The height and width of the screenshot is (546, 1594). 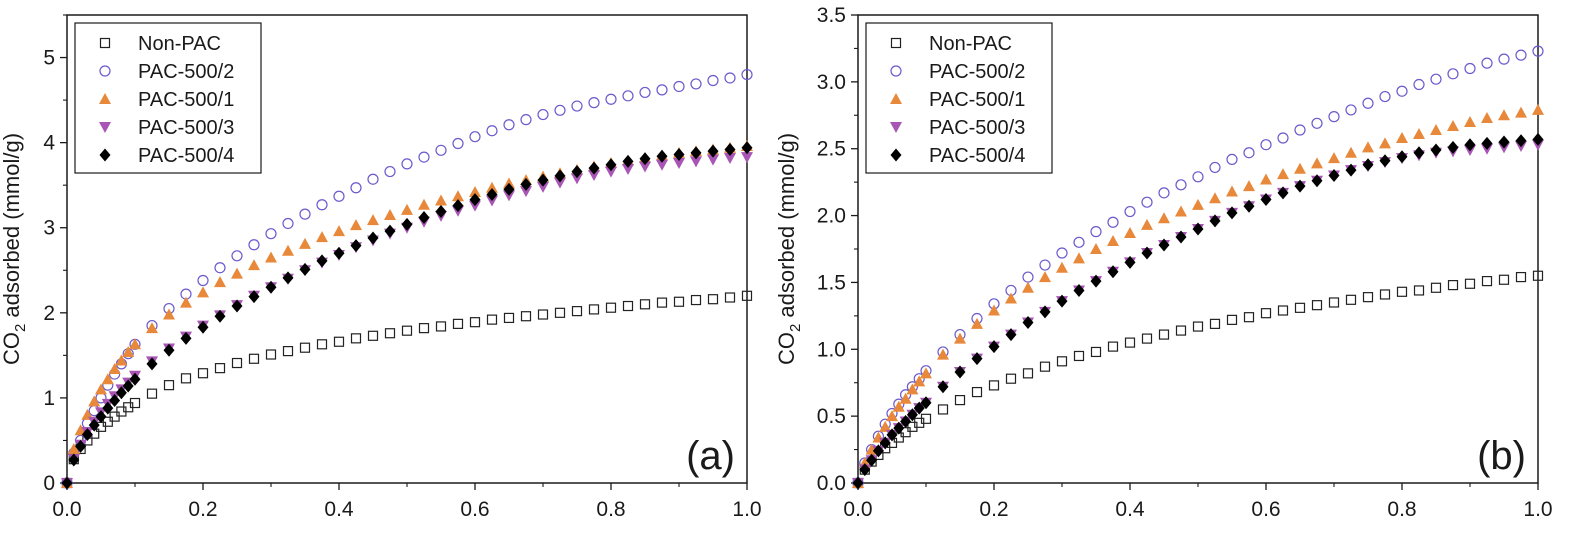 I want to click on legend-label: PAC-500/1, so click(x=186, y=100).